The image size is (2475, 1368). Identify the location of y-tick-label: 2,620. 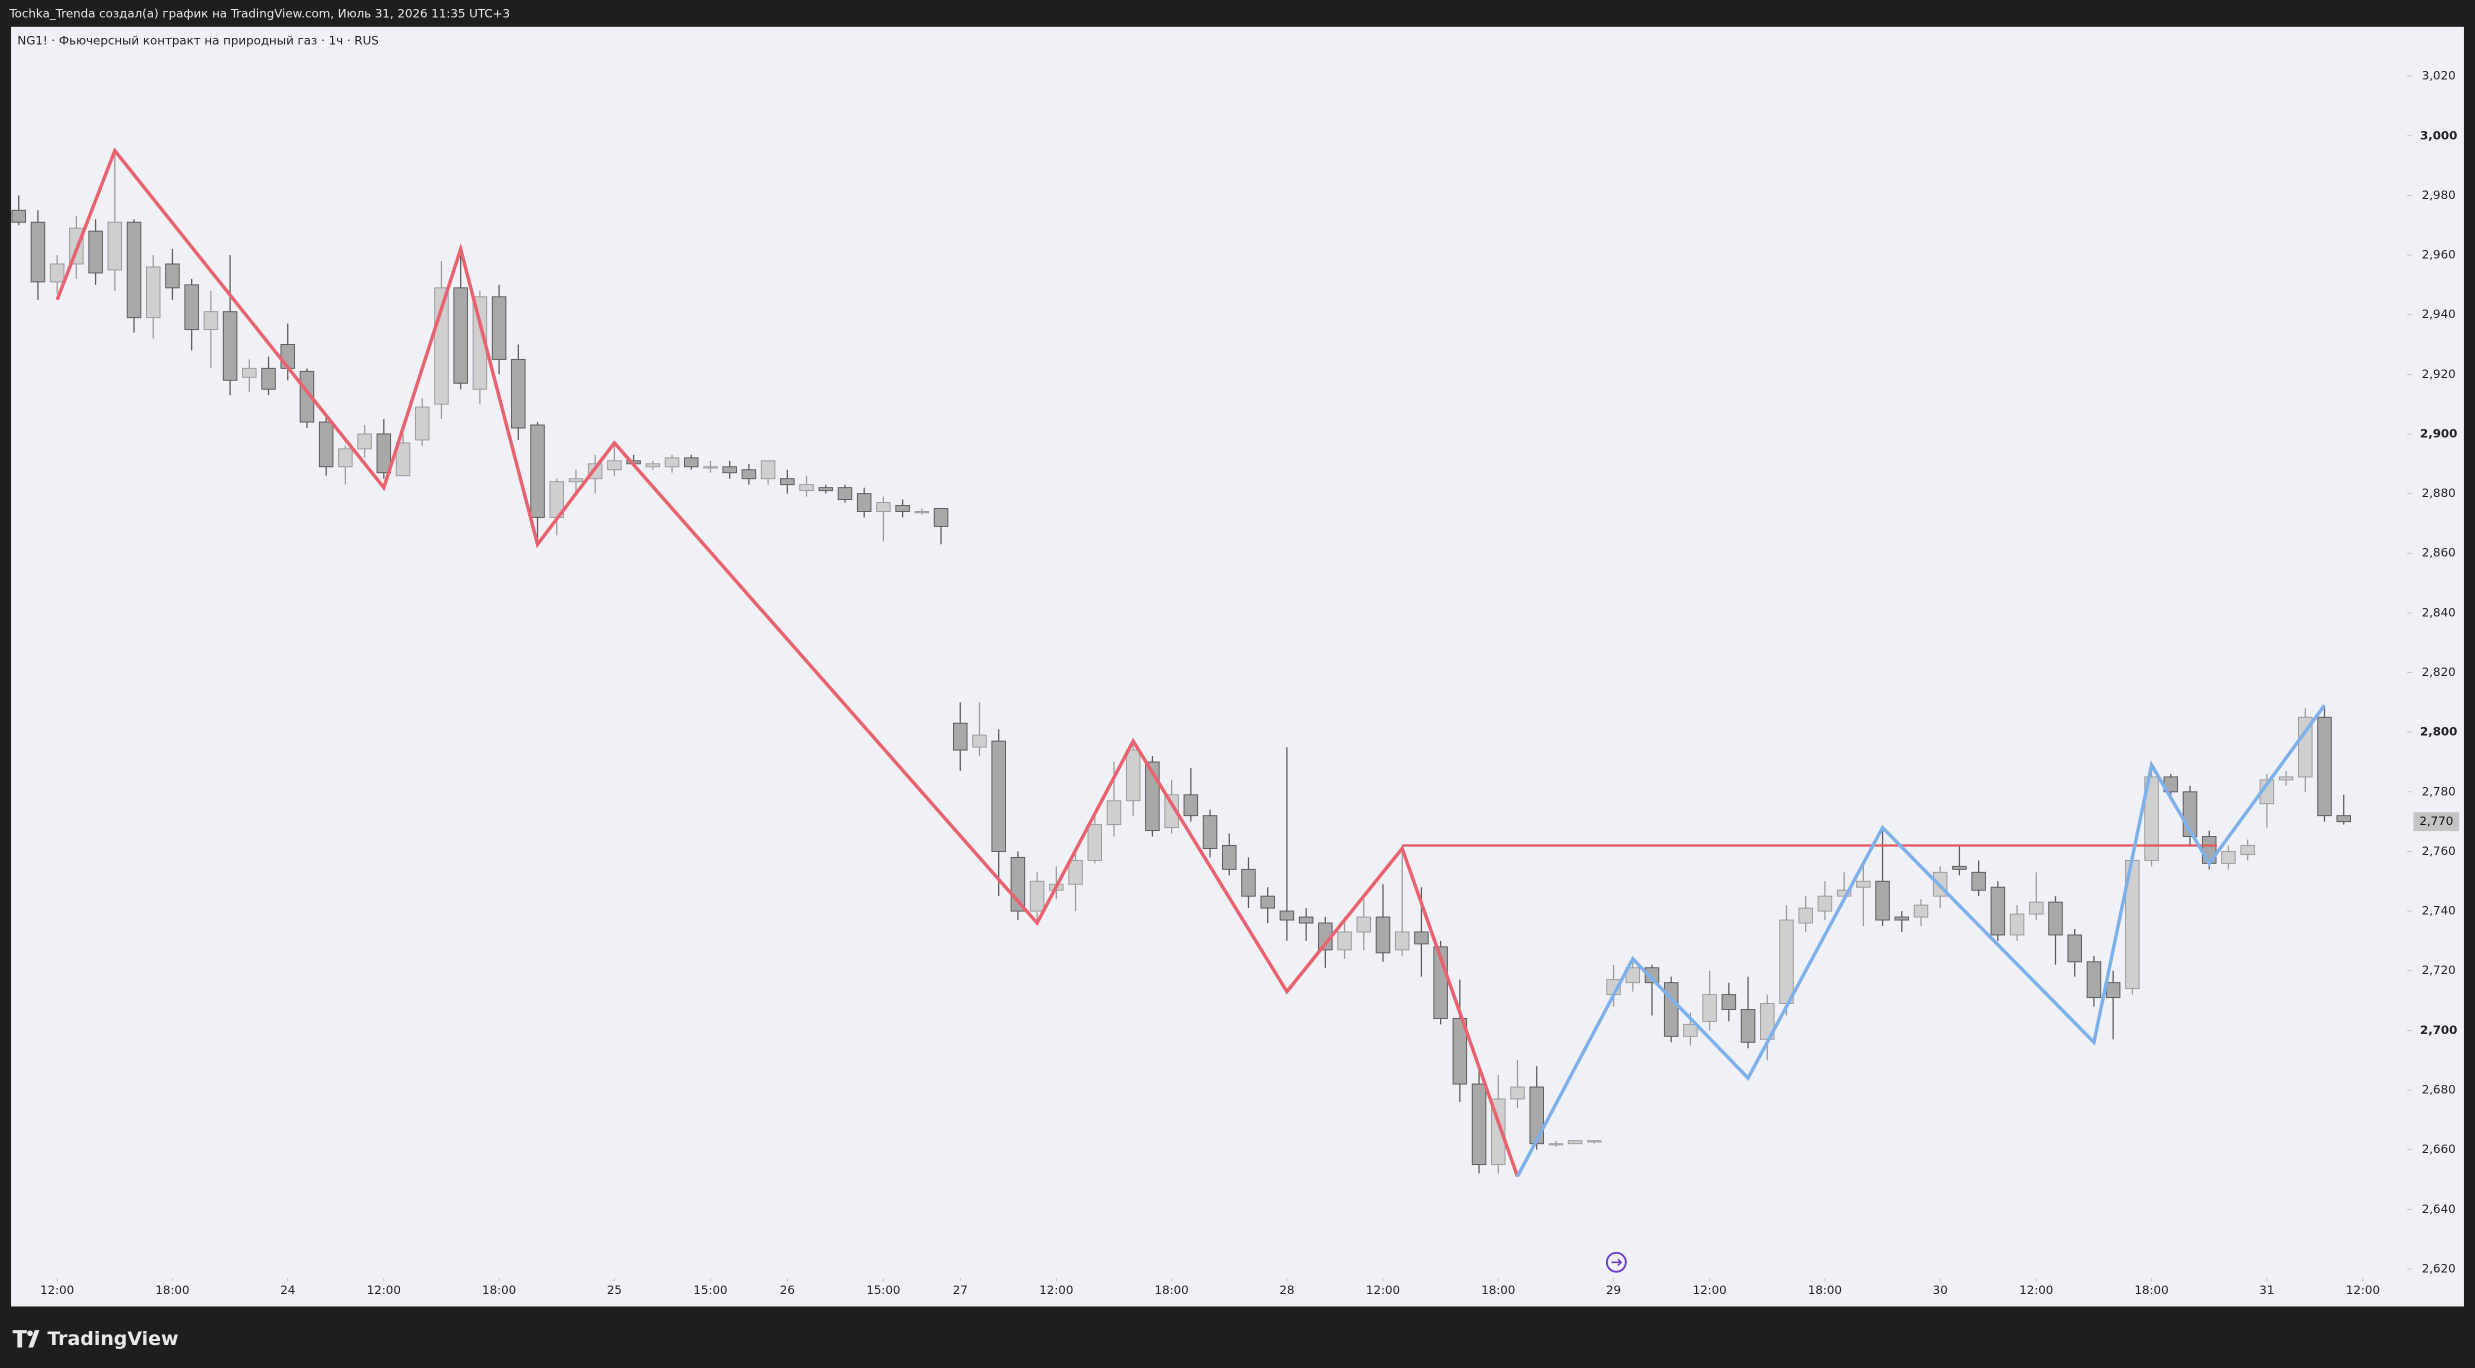
(2439, 1268).